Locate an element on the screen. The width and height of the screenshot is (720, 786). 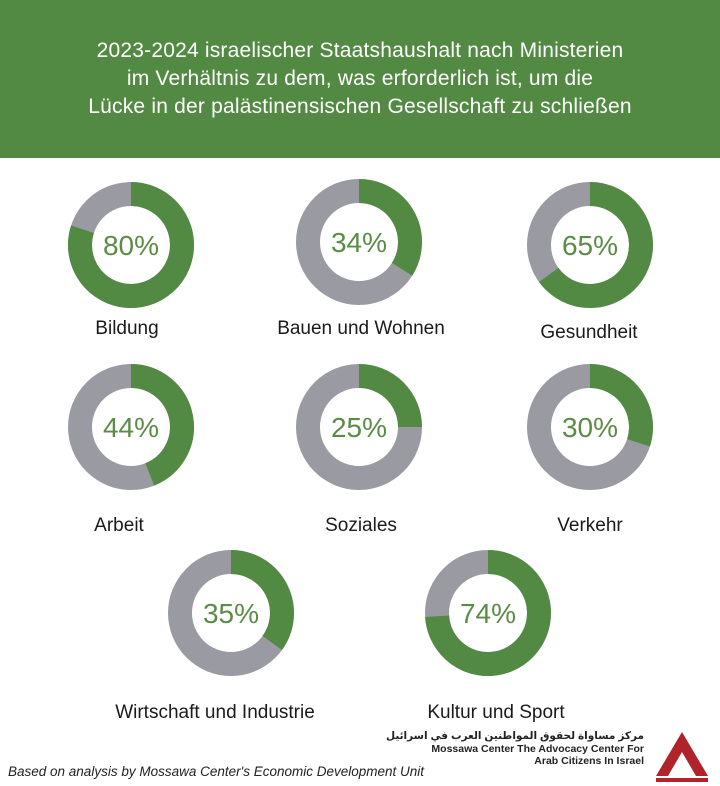
category-label-6: Verkehr is located at coordinates (590, 525).